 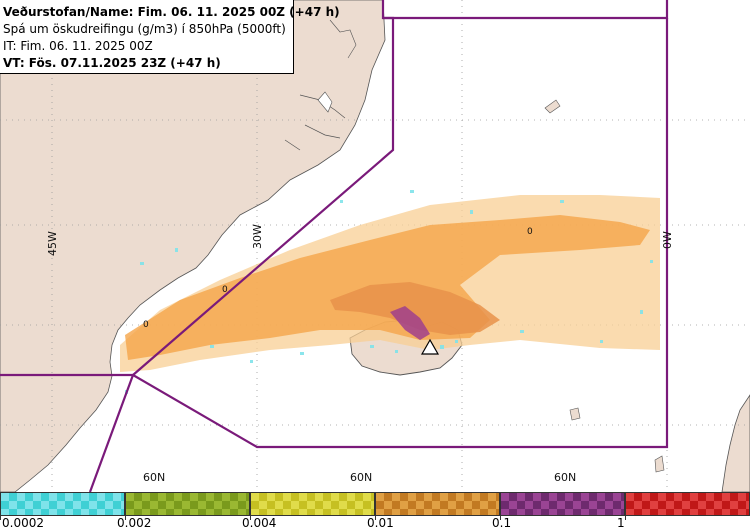 I want to click on legend-tick-label: 0.1, so click(x=502, y=523).